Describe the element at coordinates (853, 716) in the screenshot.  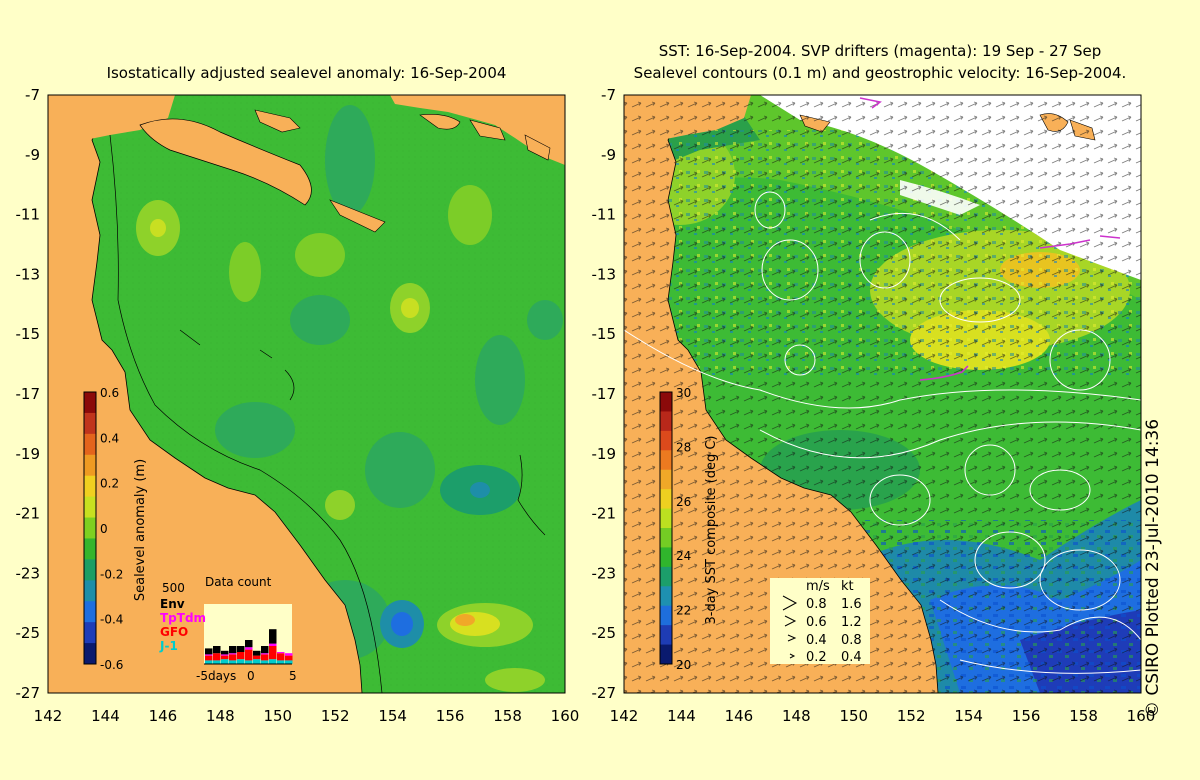
I see `lon-label: 150` at that location.